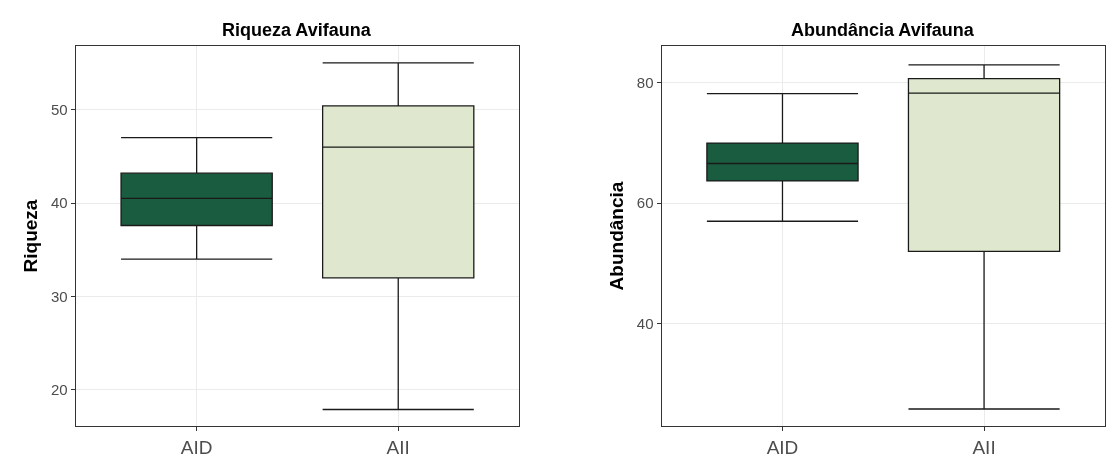 Image resolution: width=1115 pixels, height=472 pixels. I want to click on y-tick-label: 50, so click(59, 109).